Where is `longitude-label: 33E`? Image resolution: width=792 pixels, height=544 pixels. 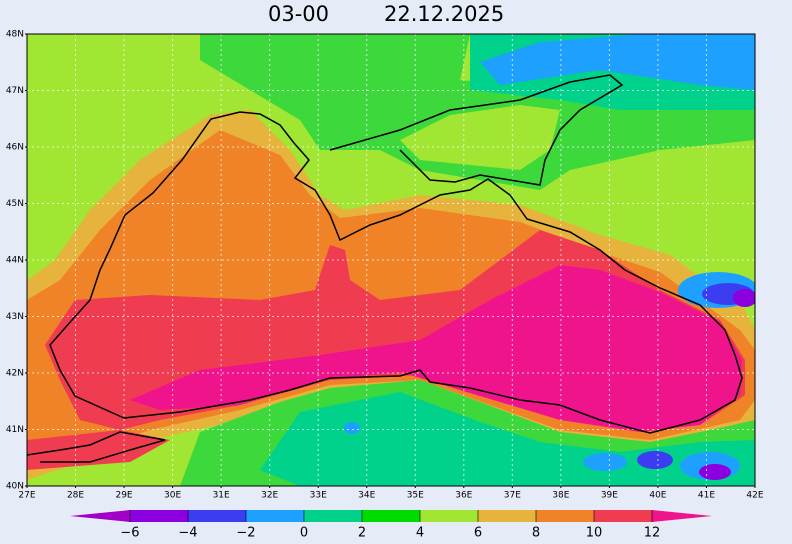
longitude-label: 33E is located at coordinates (318, 496).